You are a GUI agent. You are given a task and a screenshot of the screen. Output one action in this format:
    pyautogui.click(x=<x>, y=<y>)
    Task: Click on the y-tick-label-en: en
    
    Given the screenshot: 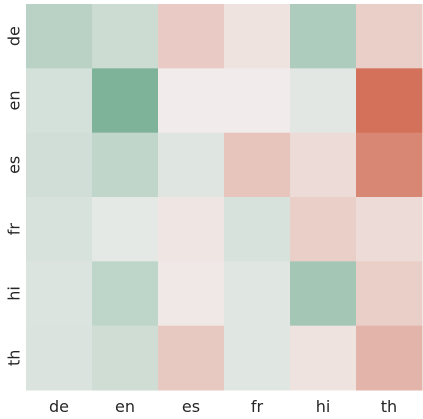 What is the action you would take?
    pyautogui.click(x=14, y=101)
    